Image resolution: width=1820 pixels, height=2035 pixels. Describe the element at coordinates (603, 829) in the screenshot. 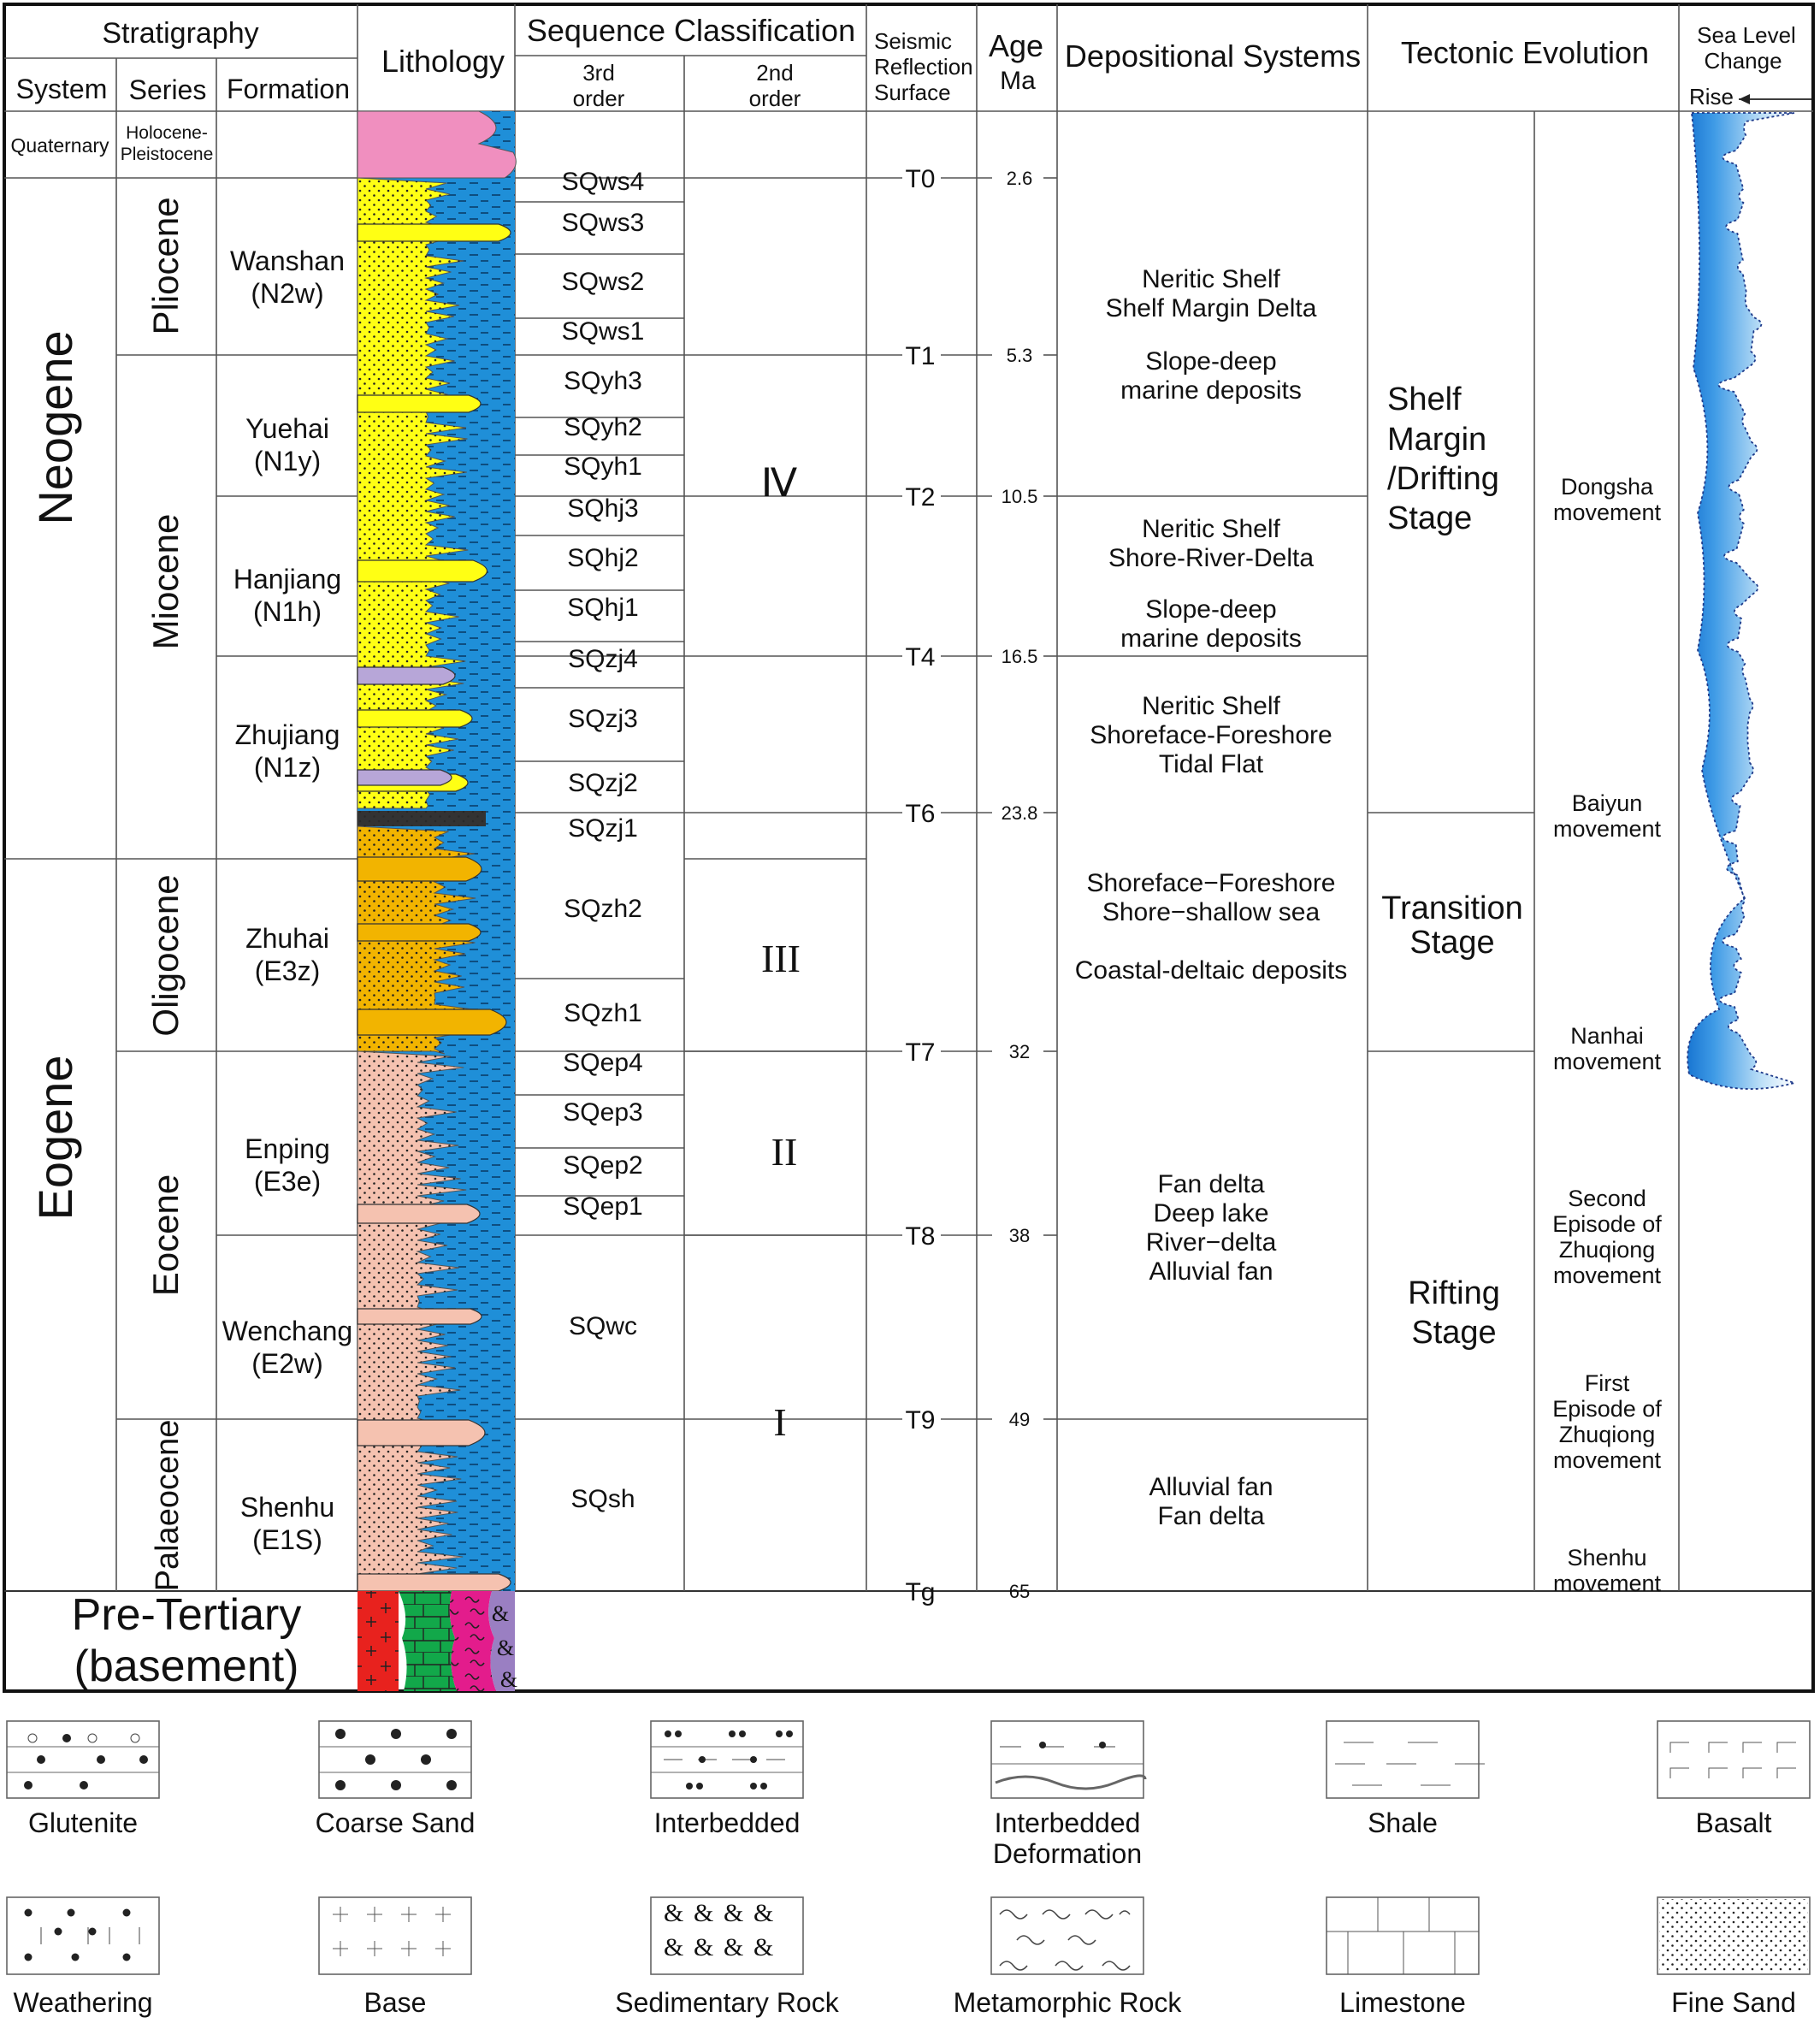

I see `third-order-label: SQzj1` at that location.